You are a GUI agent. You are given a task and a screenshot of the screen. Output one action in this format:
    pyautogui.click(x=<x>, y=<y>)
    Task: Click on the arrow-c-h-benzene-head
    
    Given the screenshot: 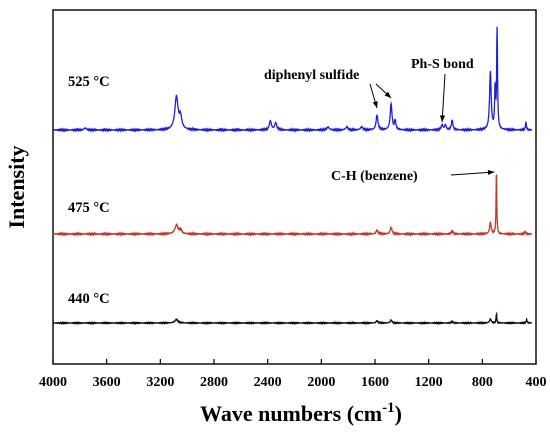 What is the action you would take?
    pyautogui.click(x=491, y=172)
    